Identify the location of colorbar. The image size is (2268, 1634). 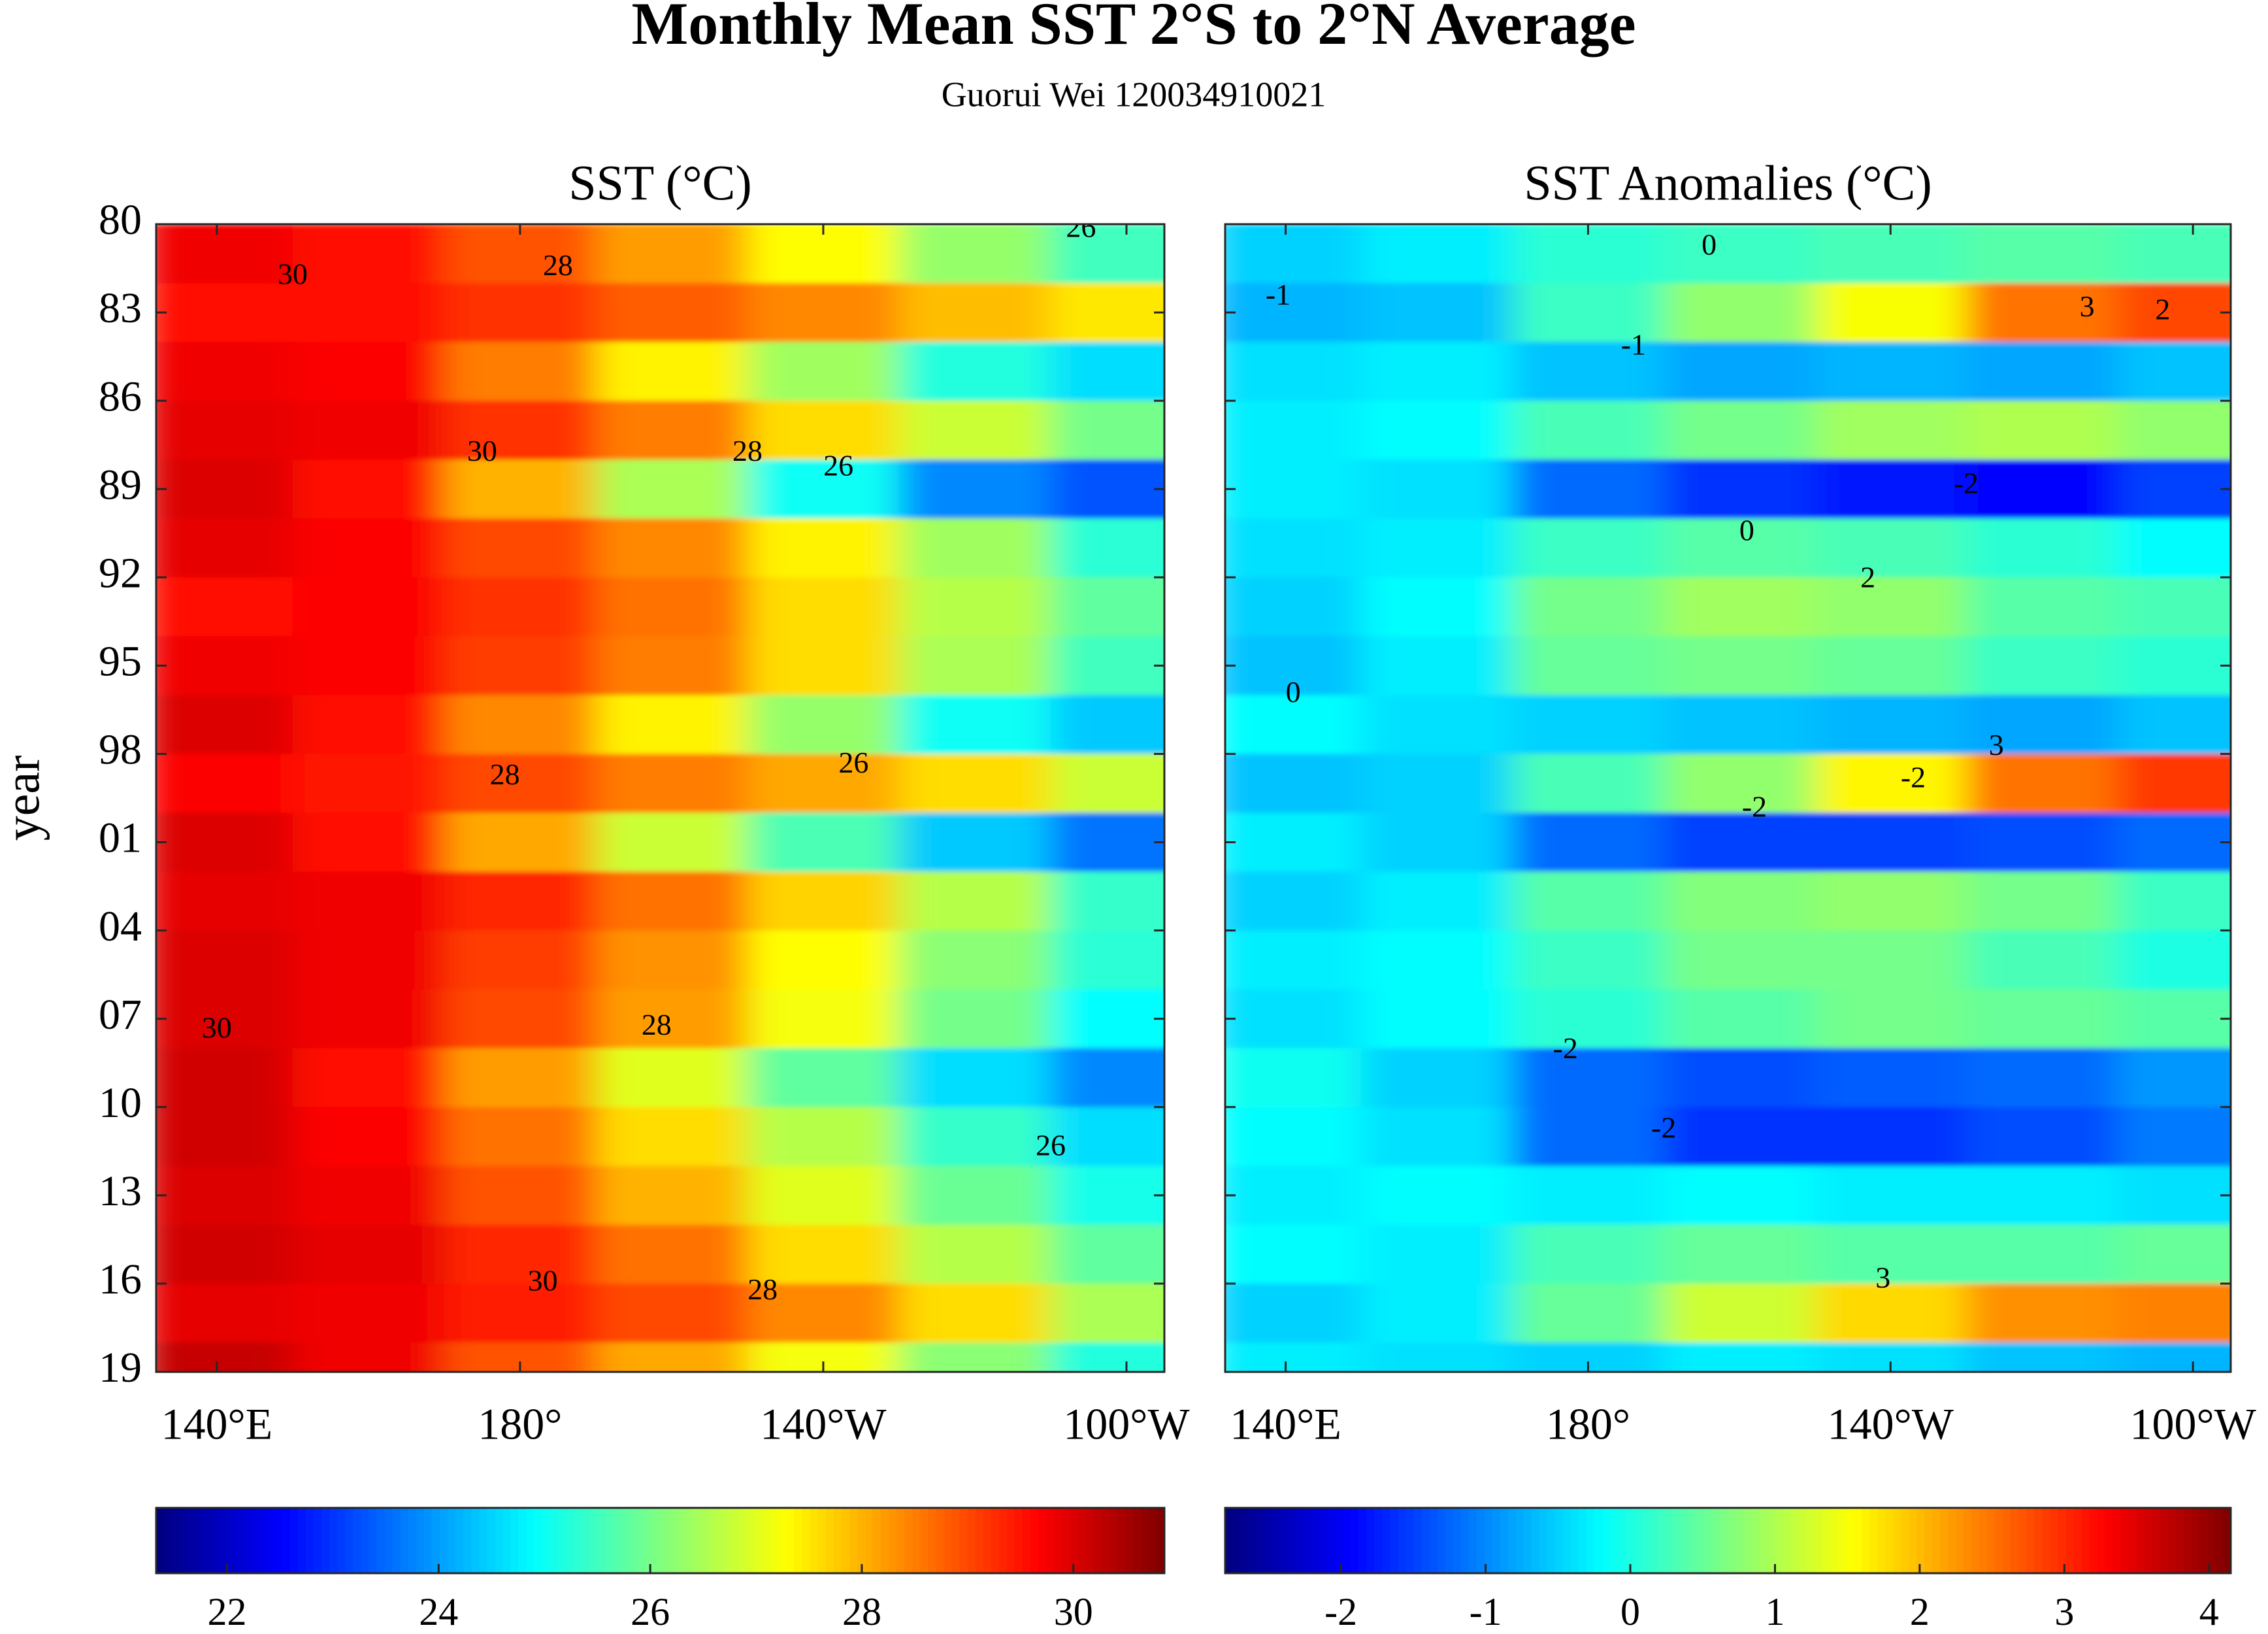
(1728, 1540).